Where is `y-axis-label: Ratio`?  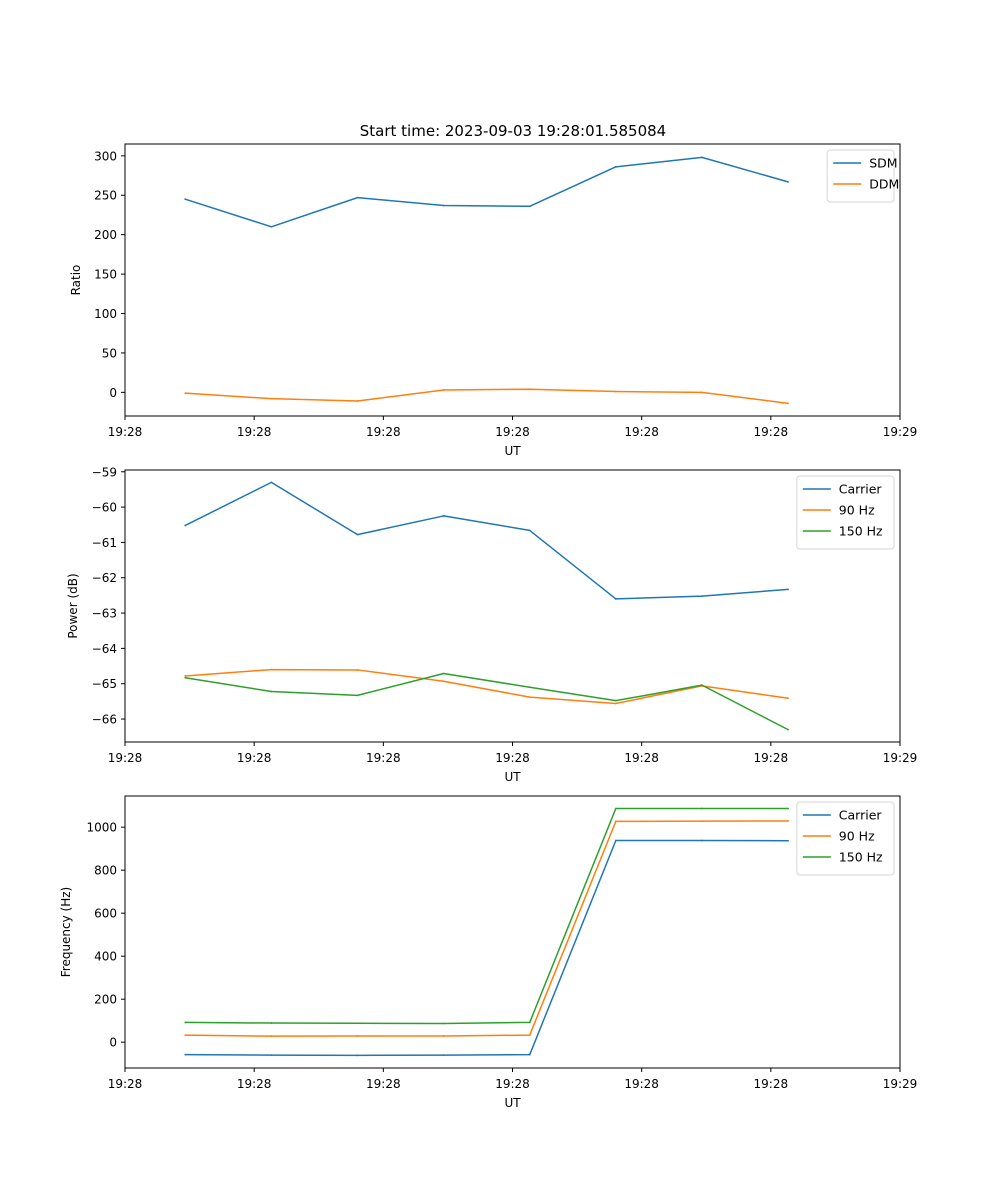
y-axis-label: Ratio is located at coordinates (76, 280).